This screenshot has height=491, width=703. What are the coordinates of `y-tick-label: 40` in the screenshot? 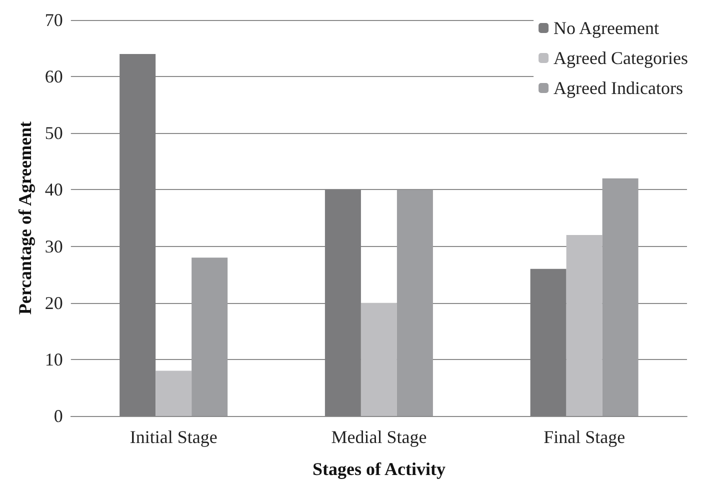 It's located at (53, 190).